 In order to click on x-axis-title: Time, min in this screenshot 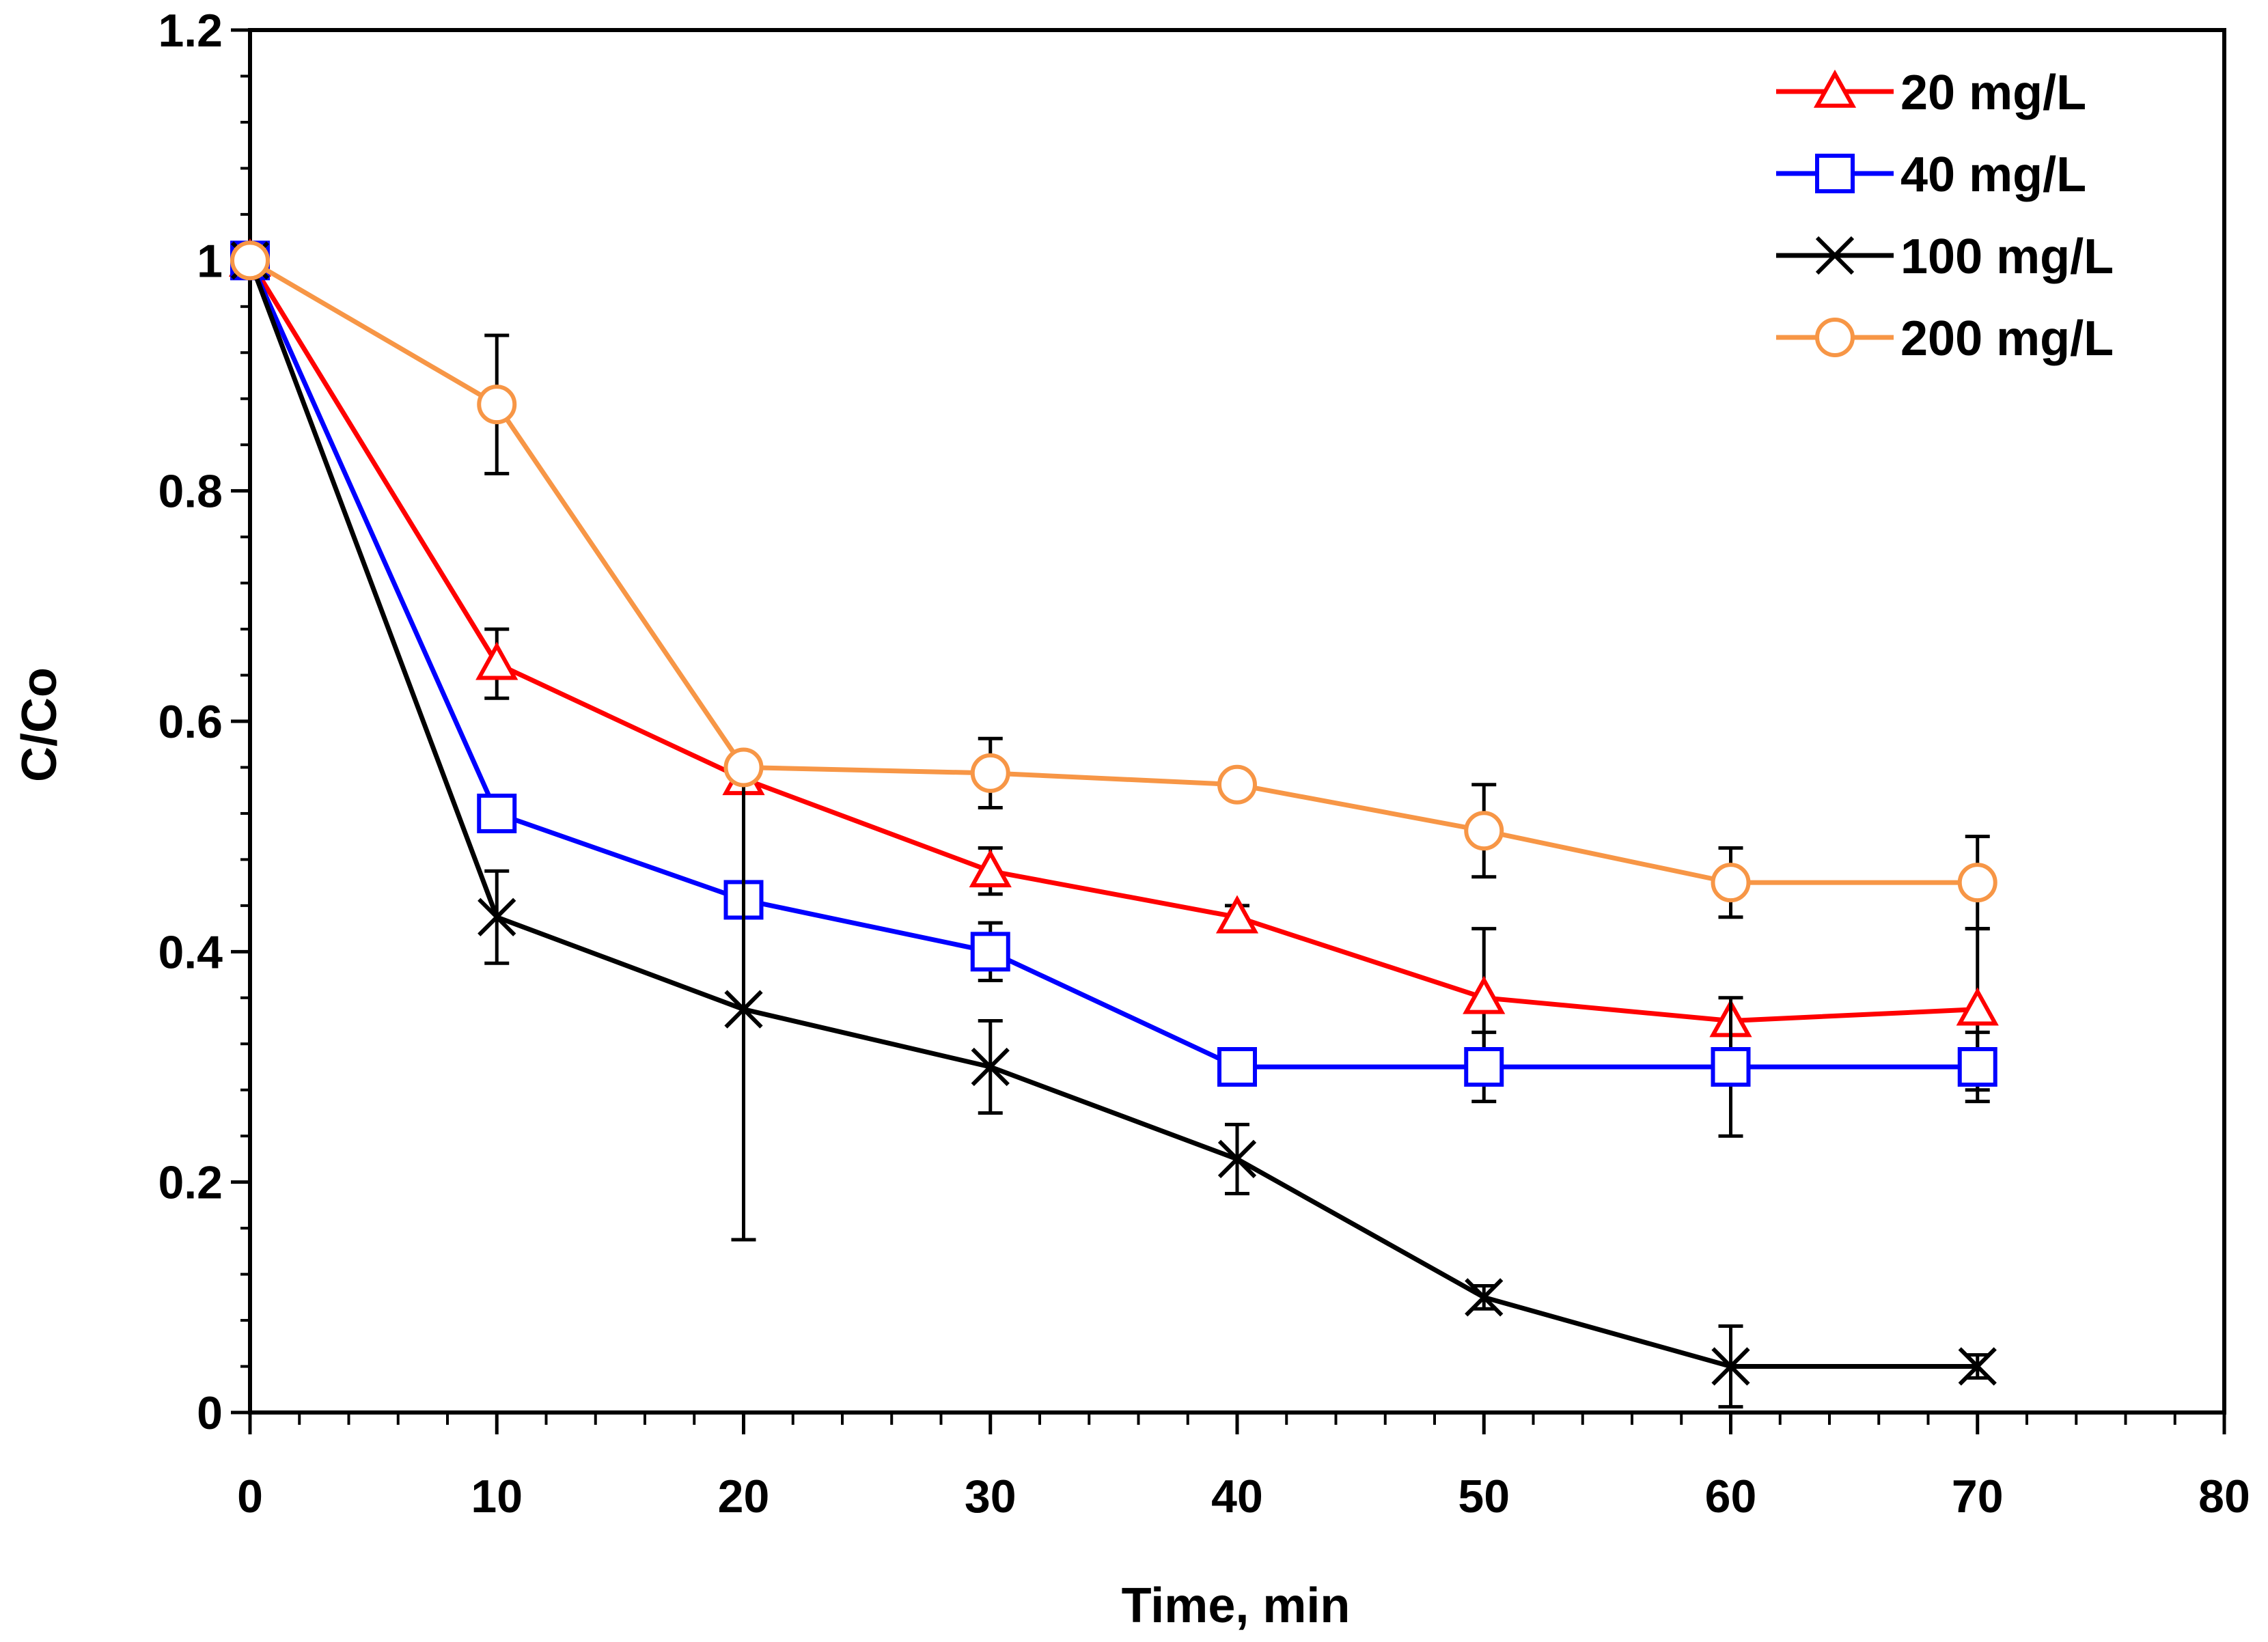, I will do `click(1236, 1605)`.